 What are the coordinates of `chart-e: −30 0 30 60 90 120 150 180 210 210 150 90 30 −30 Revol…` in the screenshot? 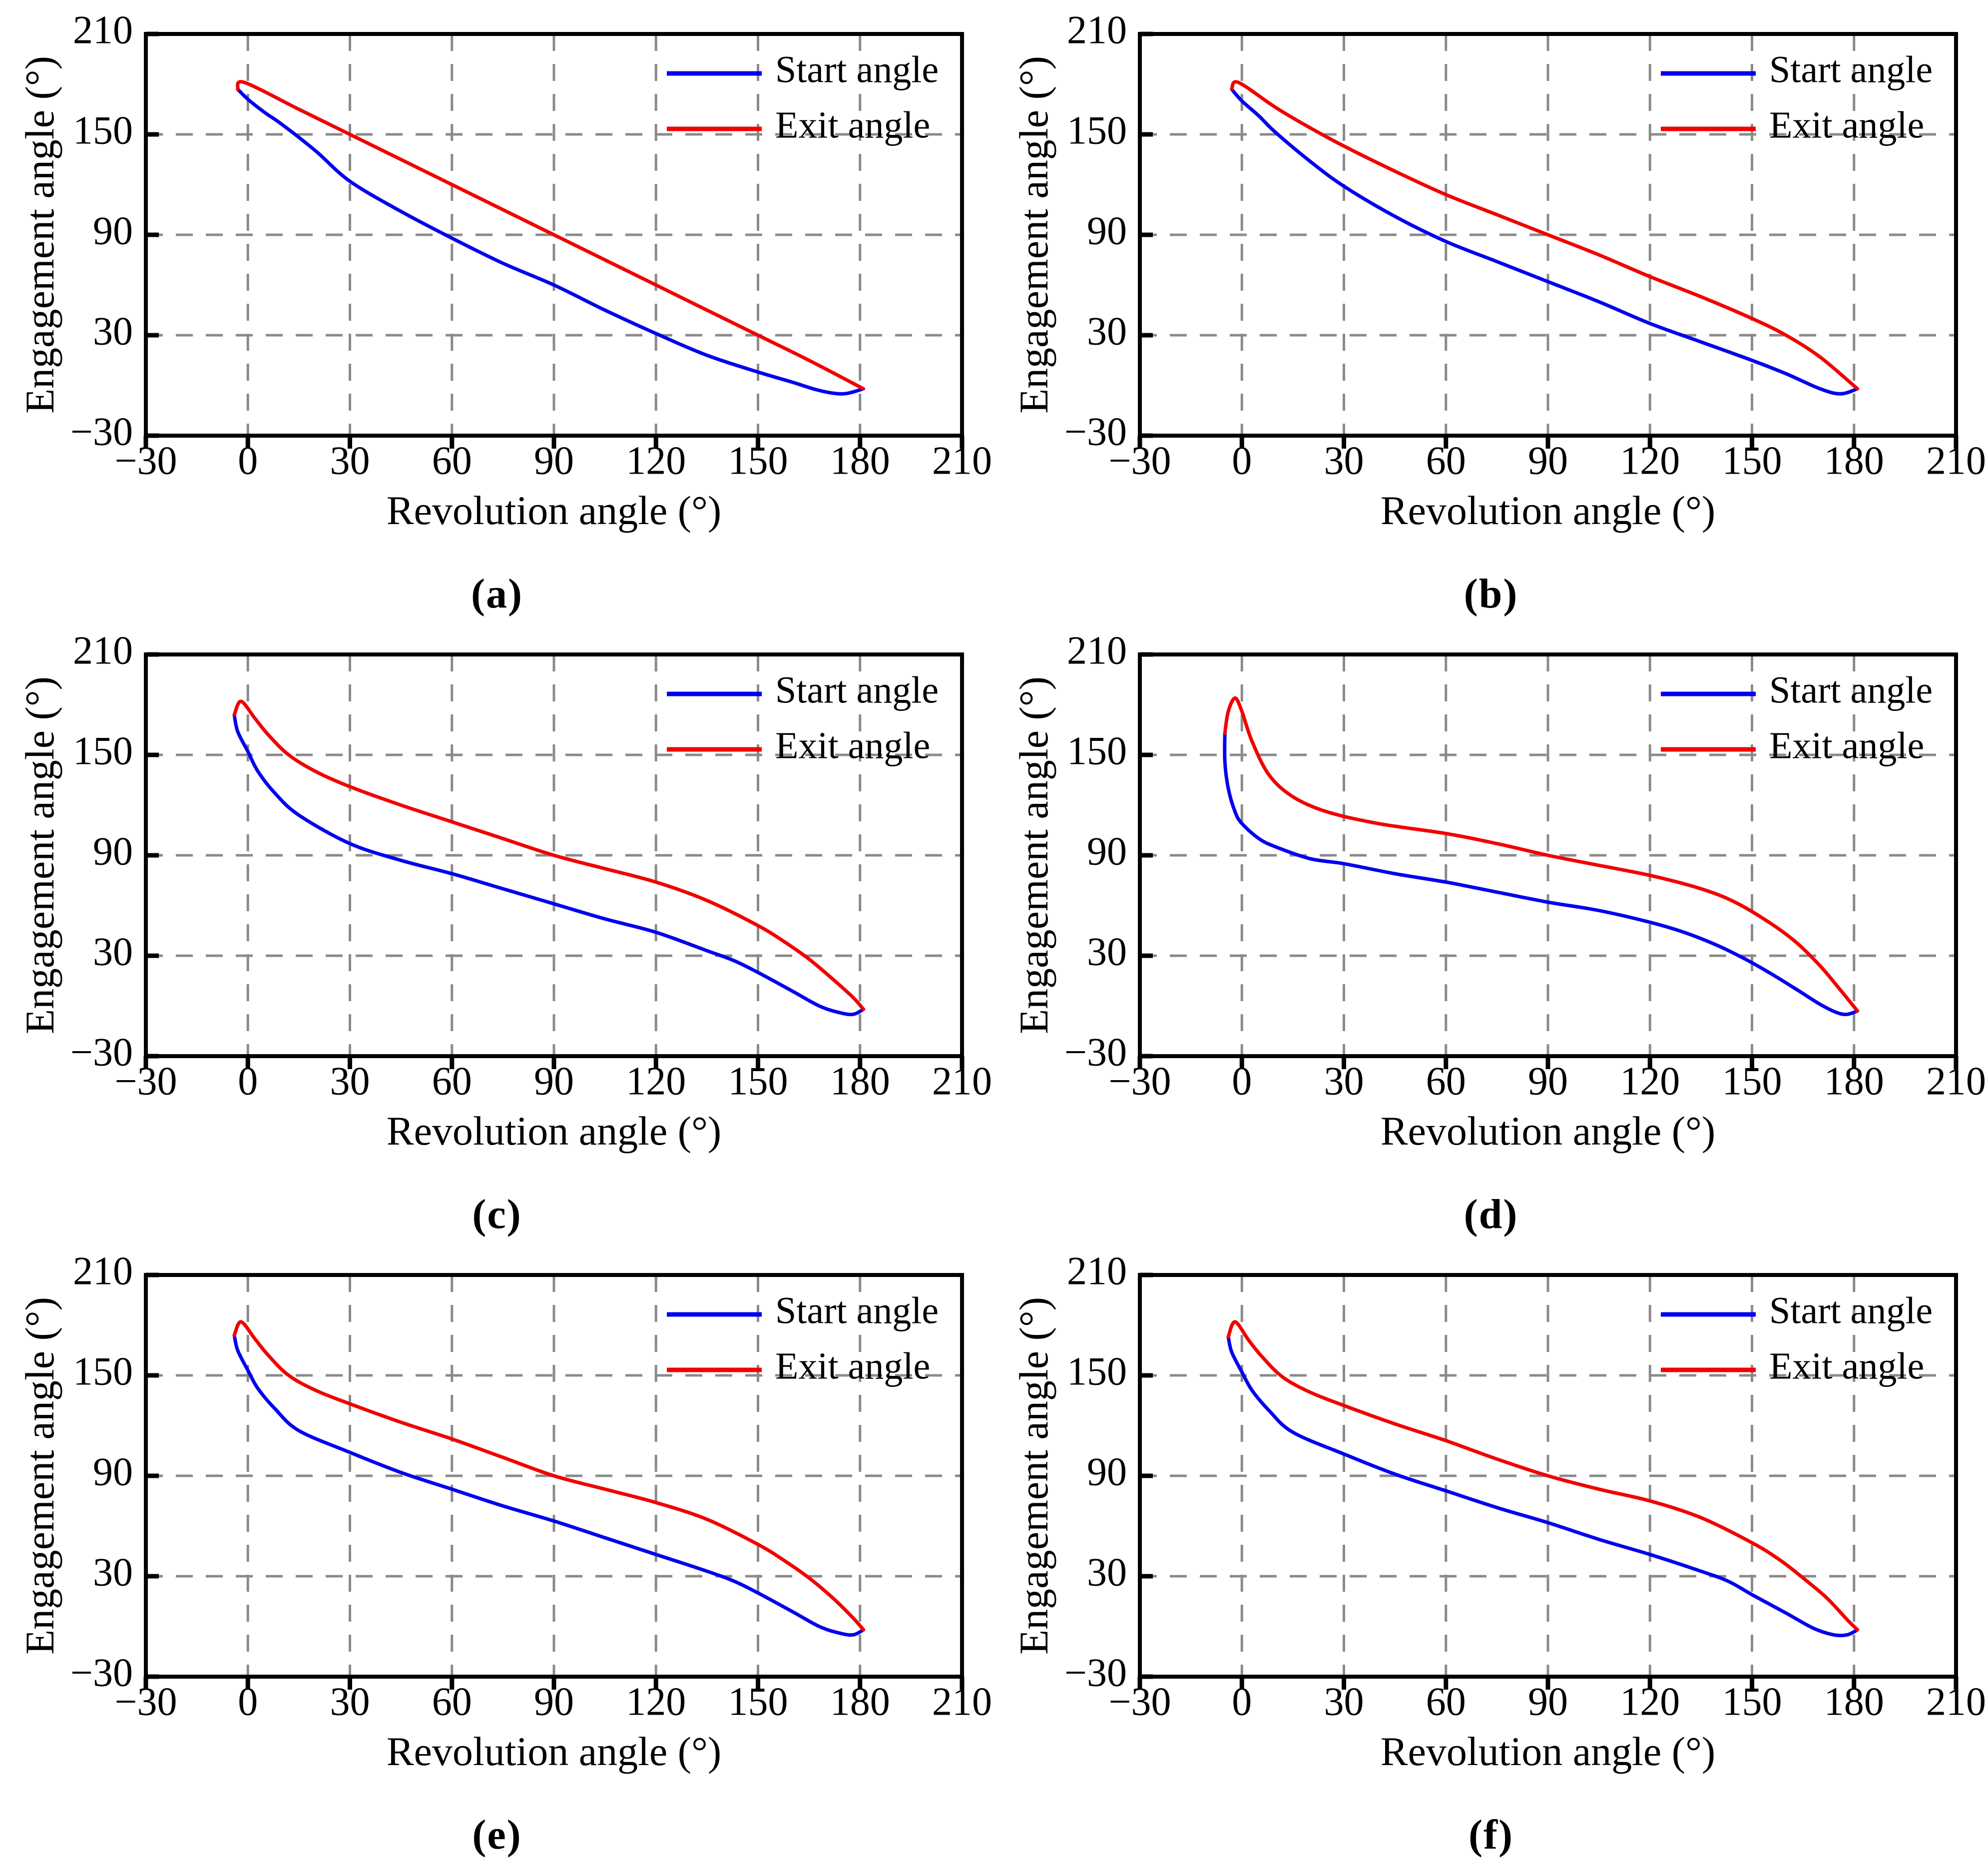 It's located at (504, 1511).